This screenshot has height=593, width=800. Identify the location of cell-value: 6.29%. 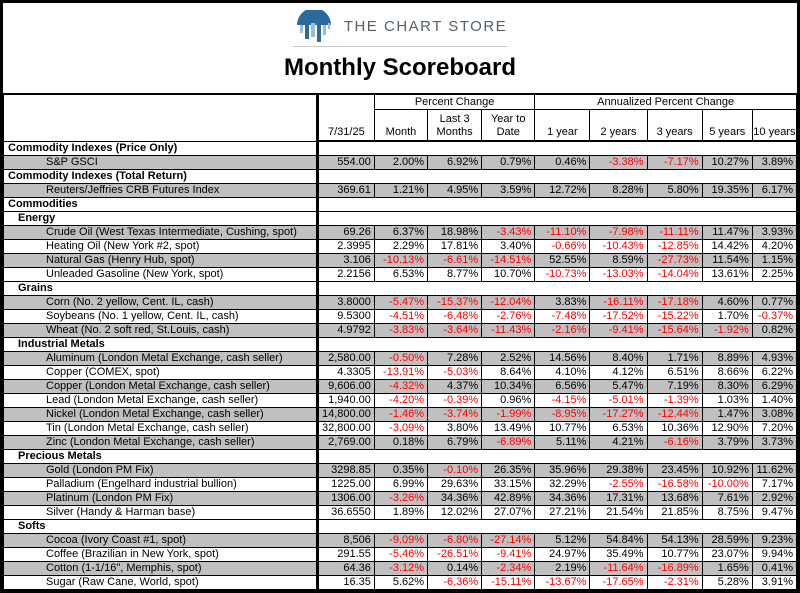
(774, 386).